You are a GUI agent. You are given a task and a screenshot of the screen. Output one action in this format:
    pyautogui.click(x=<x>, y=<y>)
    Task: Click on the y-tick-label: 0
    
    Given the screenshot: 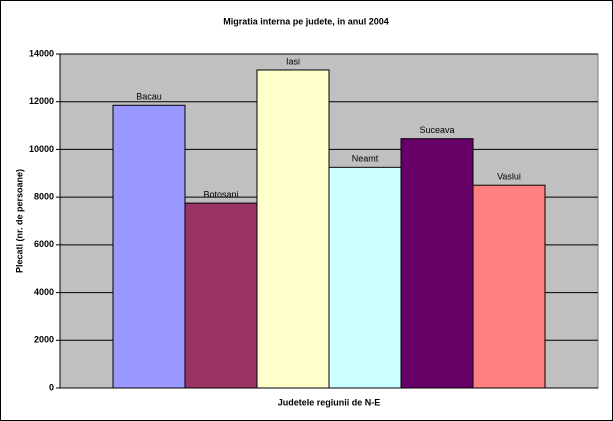 What is the action you would take?
    pyautogui.click(x=51, y=387)
    